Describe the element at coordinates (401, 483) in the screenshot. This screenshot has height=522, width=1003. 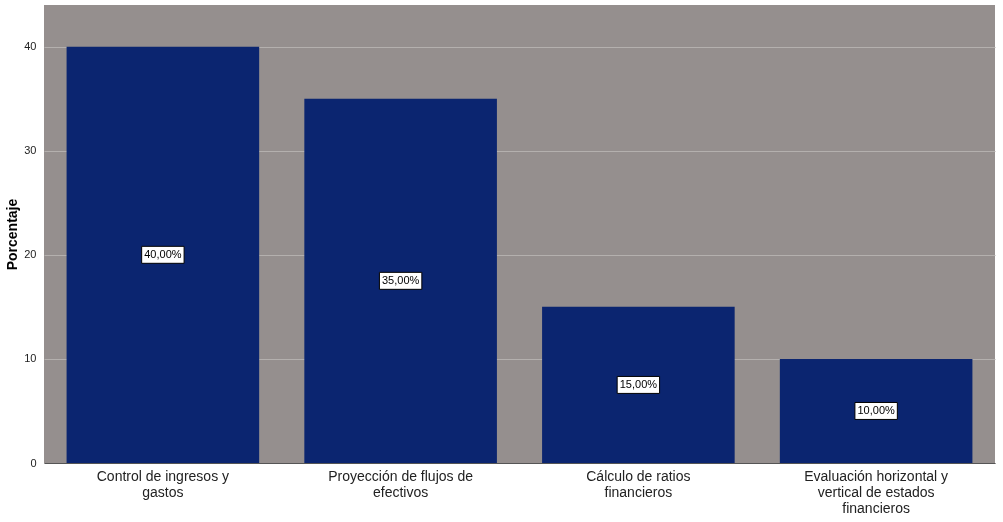
I see `x-tick-label: Proyección de flujos de efectivos` at that location.